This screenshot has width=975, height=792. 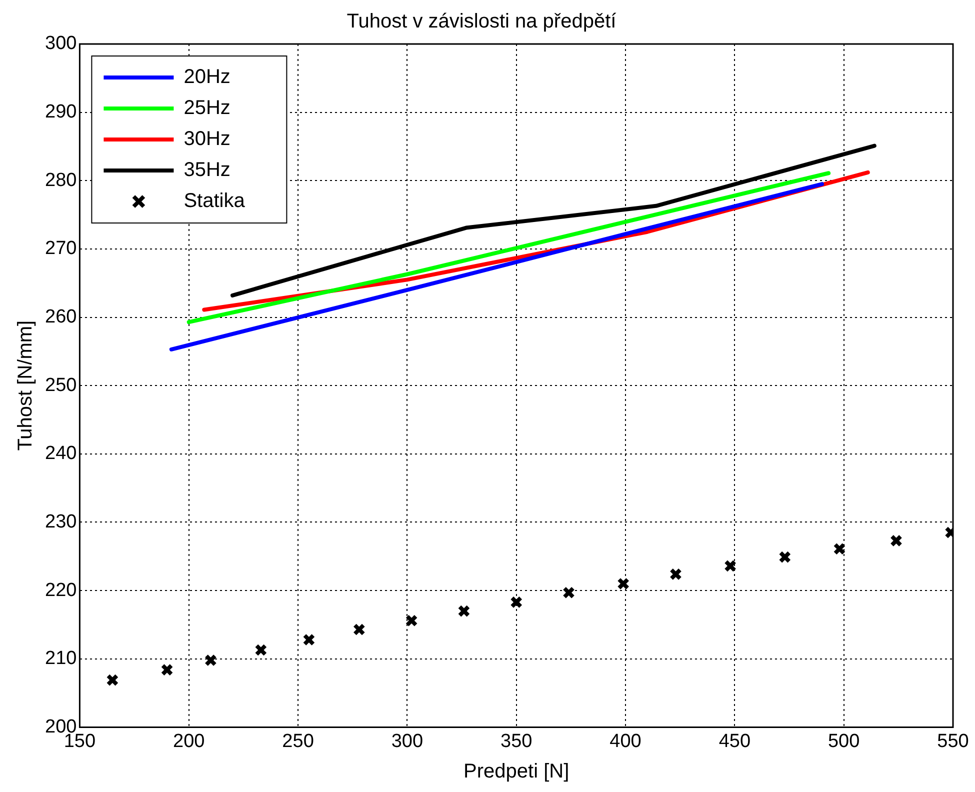 I want to click on y-tick-label: 240, so click(x=61, y=453).